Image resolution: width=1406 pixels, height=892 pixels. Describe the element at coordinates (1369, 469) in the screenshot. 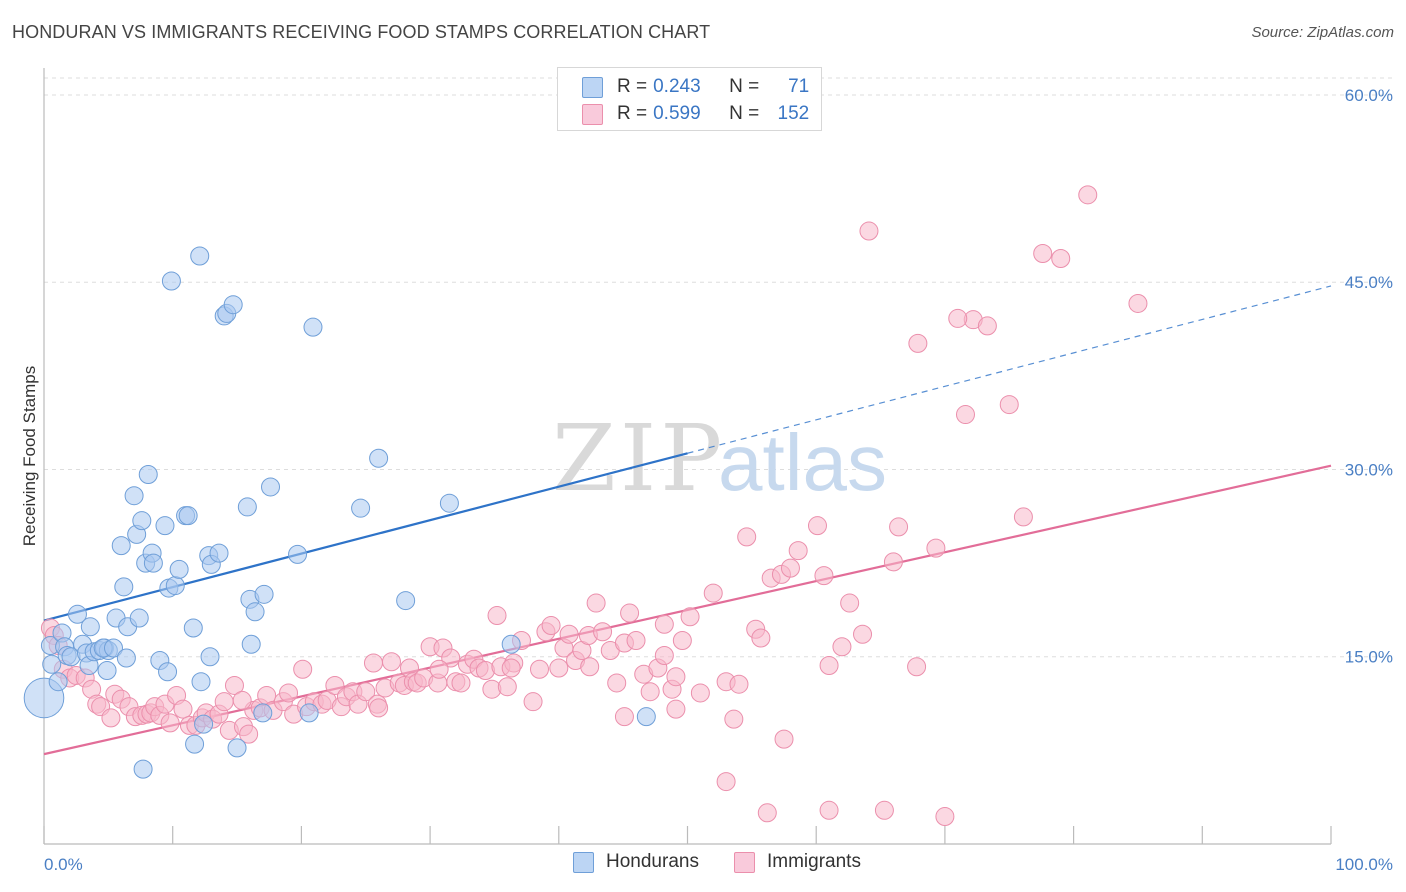

I see `y-tick-label-1: 30.0%` at that location.